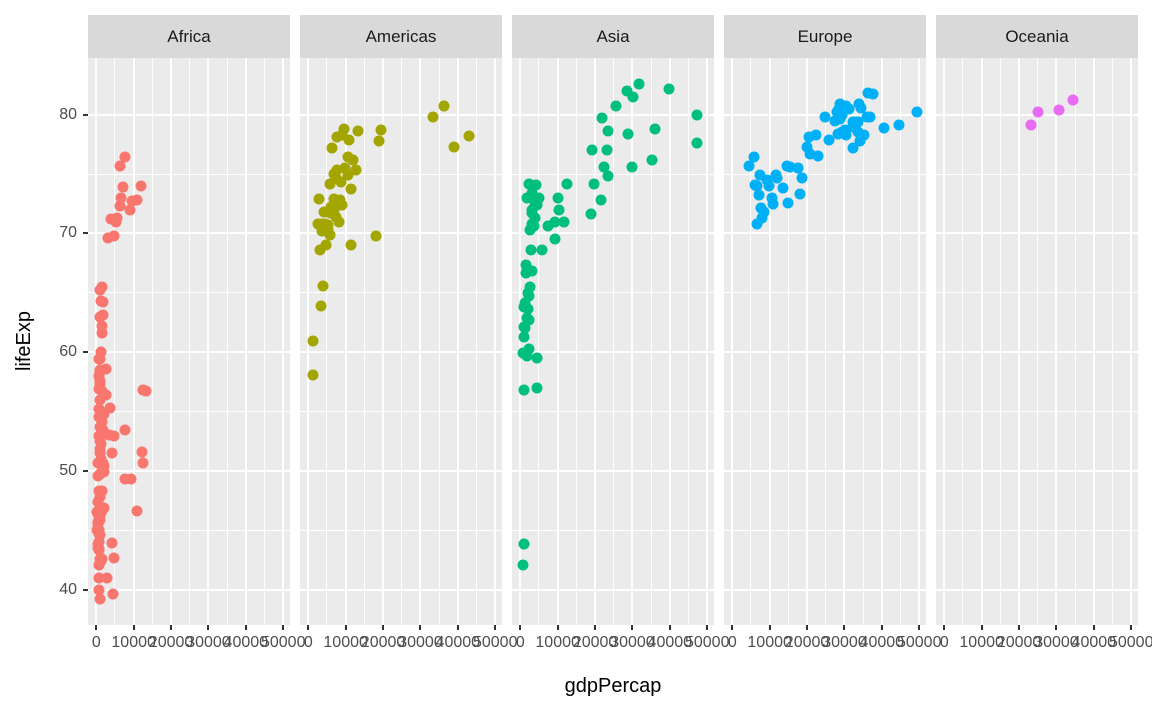 The image size is (1152, 711). Describe the element at coordinates (68, 470) in the screenshot. I see `y-tick-label: 50` at that location.